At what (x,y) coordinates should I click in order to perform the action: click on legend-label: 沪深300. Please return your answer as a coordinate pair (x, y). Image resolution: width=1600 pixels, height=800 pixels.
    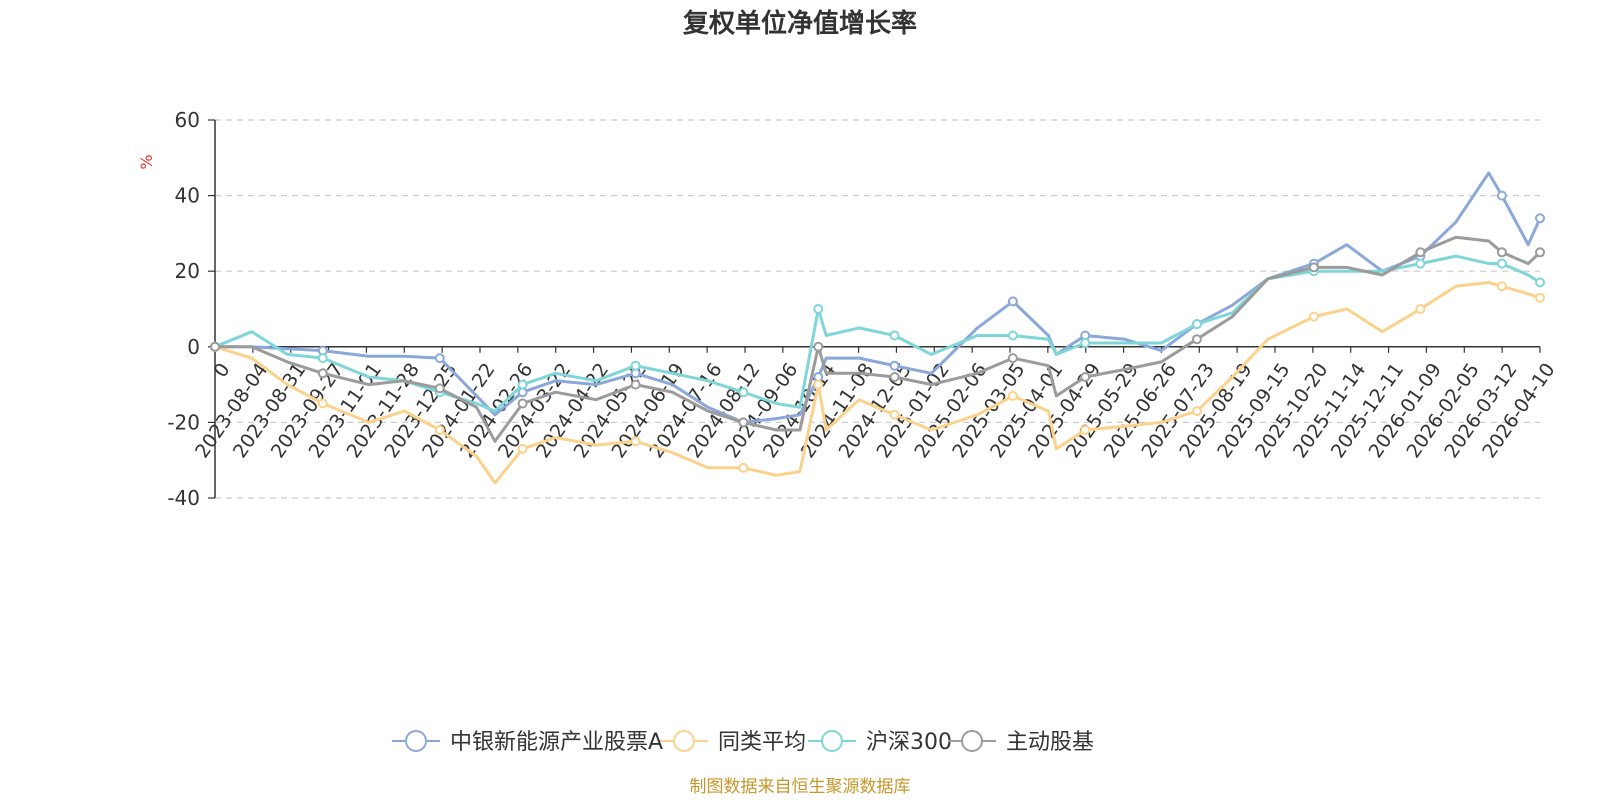
    Looking at the image, I should click on (909, 742).